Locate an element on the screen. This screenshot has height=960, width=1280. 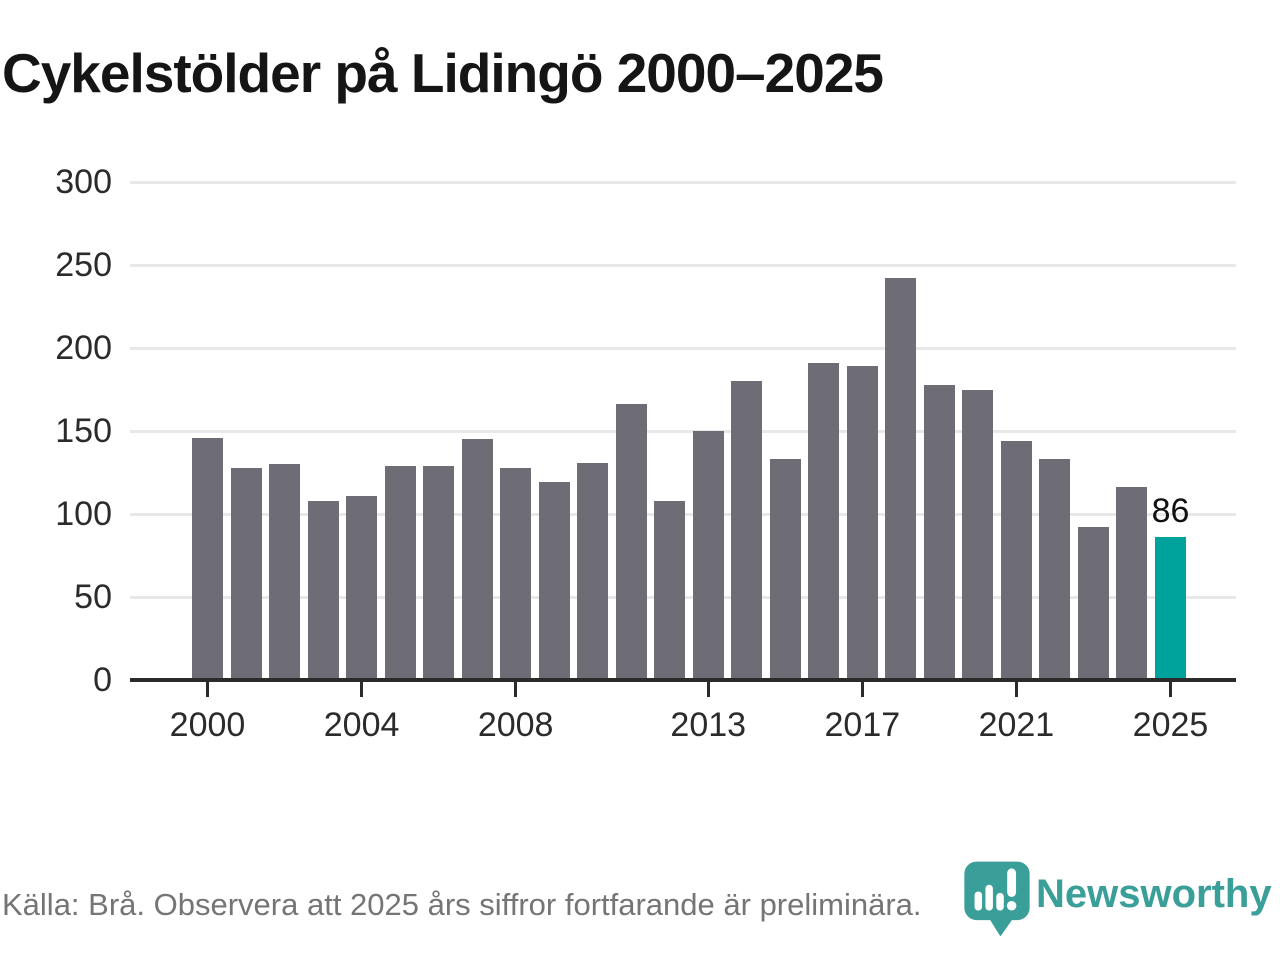
y-axis-labels: 0 50 100 150 200 250 300 is located at coordinates (56, 431).